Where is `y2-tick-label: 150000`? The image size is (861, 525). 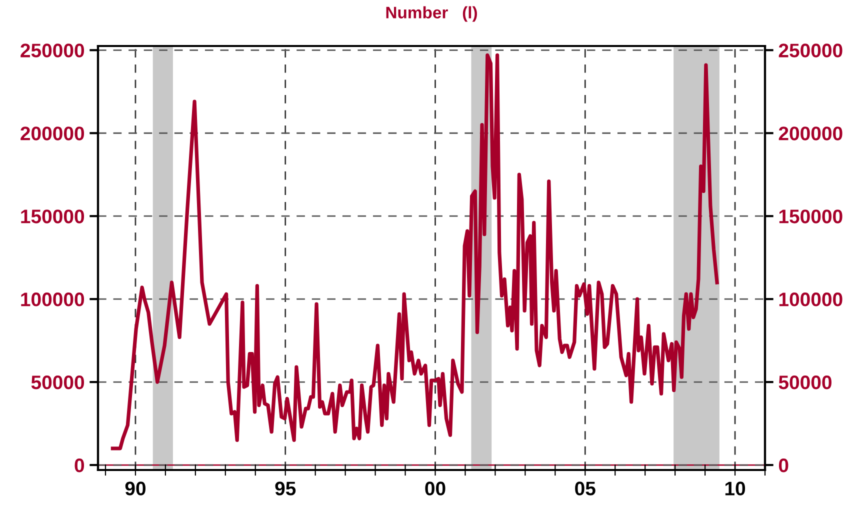
y2-tick-label: 150000 is located at coordinates (810, 217).